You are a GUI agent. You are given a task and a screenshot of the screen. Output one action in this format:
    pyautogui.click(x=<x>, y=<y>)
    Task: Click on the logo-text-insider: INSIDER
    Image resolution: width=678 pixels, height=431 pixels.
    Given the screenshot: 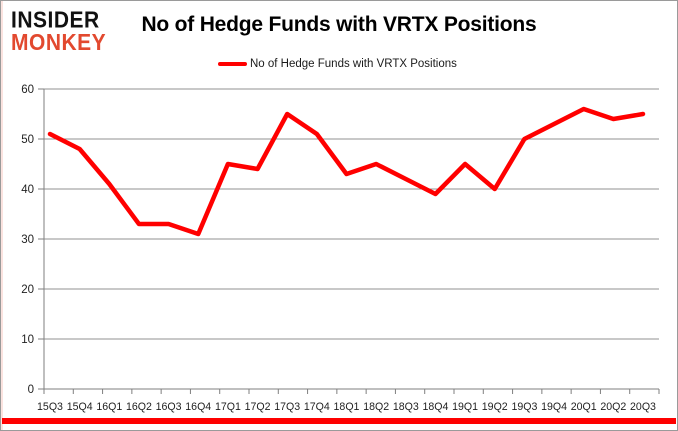 What is the action you would take?
    pyautogui.click(x=55, y=20)
    